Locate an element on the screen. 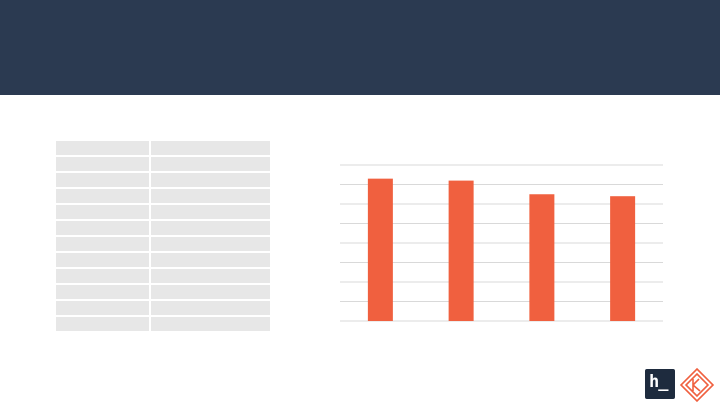 The width and height of the screenshot is (720, 405). h-icon: h_ is located at coordinates (660, 384).